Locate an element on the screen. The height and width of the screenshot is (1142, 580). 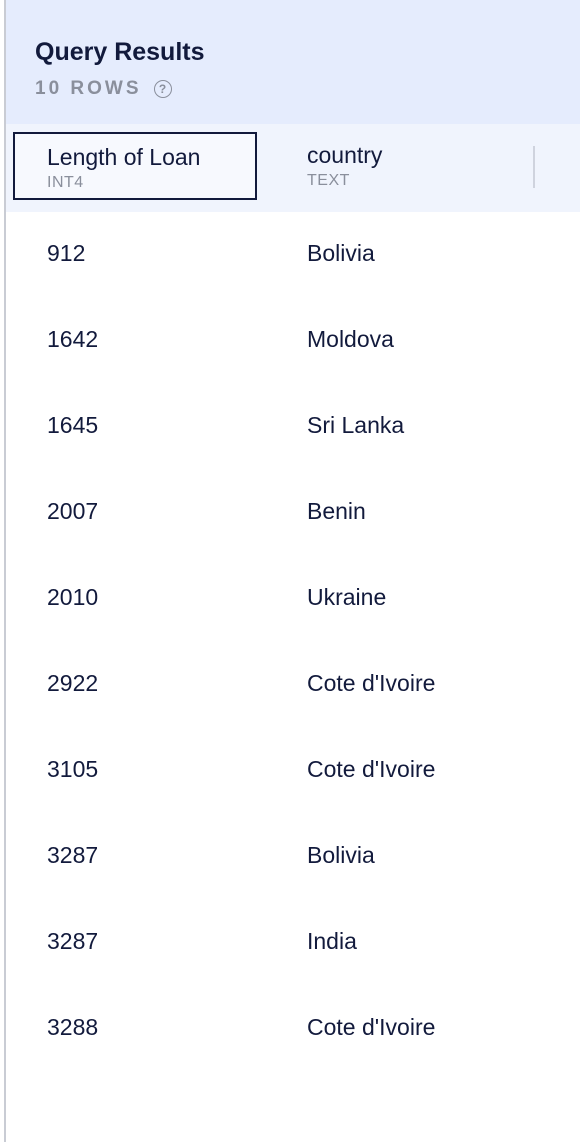
cell-length-of-loan: 2007 is located at coordinates (73, 511).